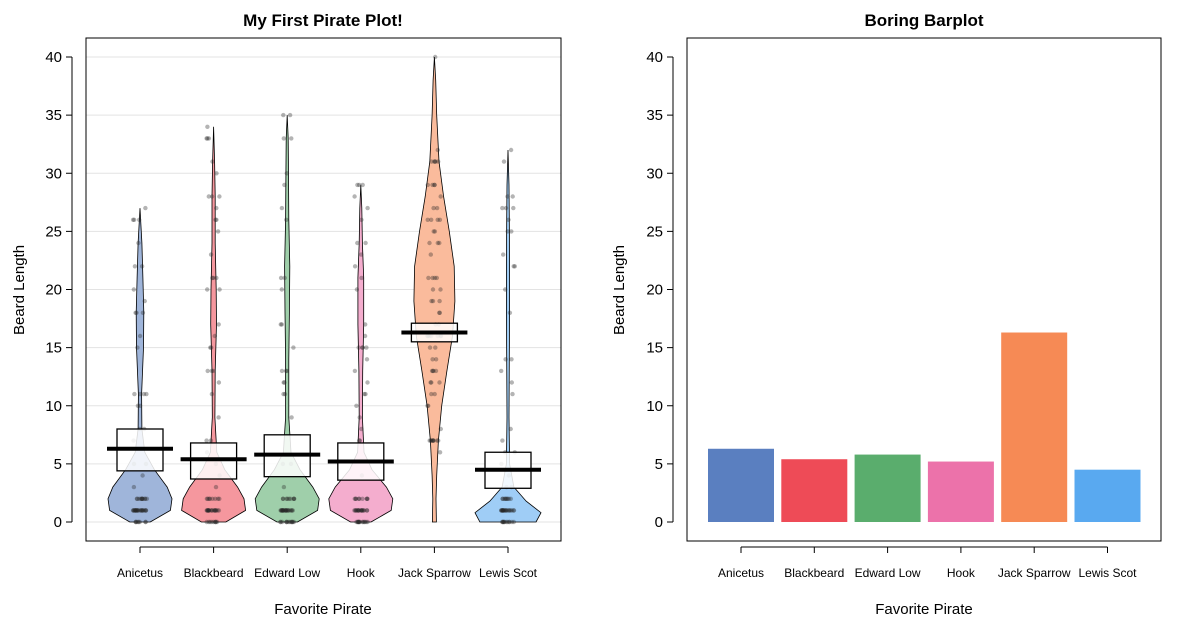  Describe the element at coordinates (53, 173) in the screenshot. I see `y-tick-label: 30` at that location.